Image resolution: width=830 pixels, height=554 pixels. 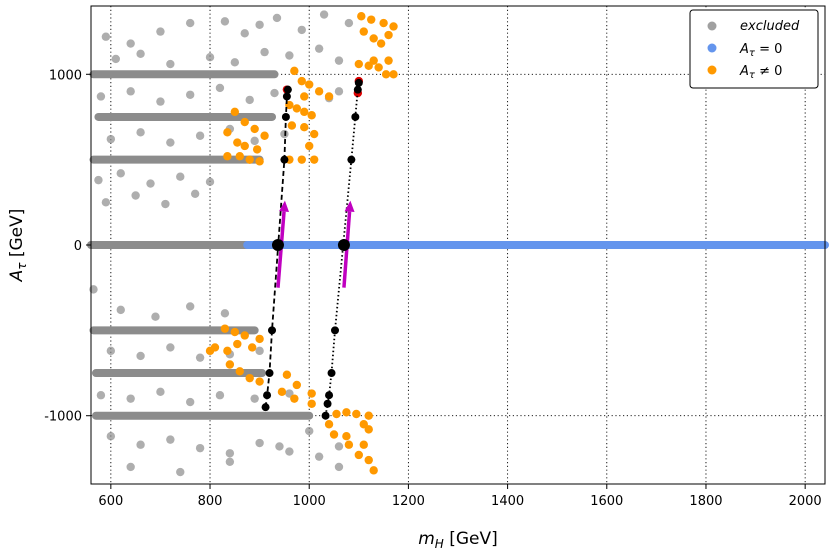 I want to click on legend-label-excluded: excluded, so click(x=770, y=26).